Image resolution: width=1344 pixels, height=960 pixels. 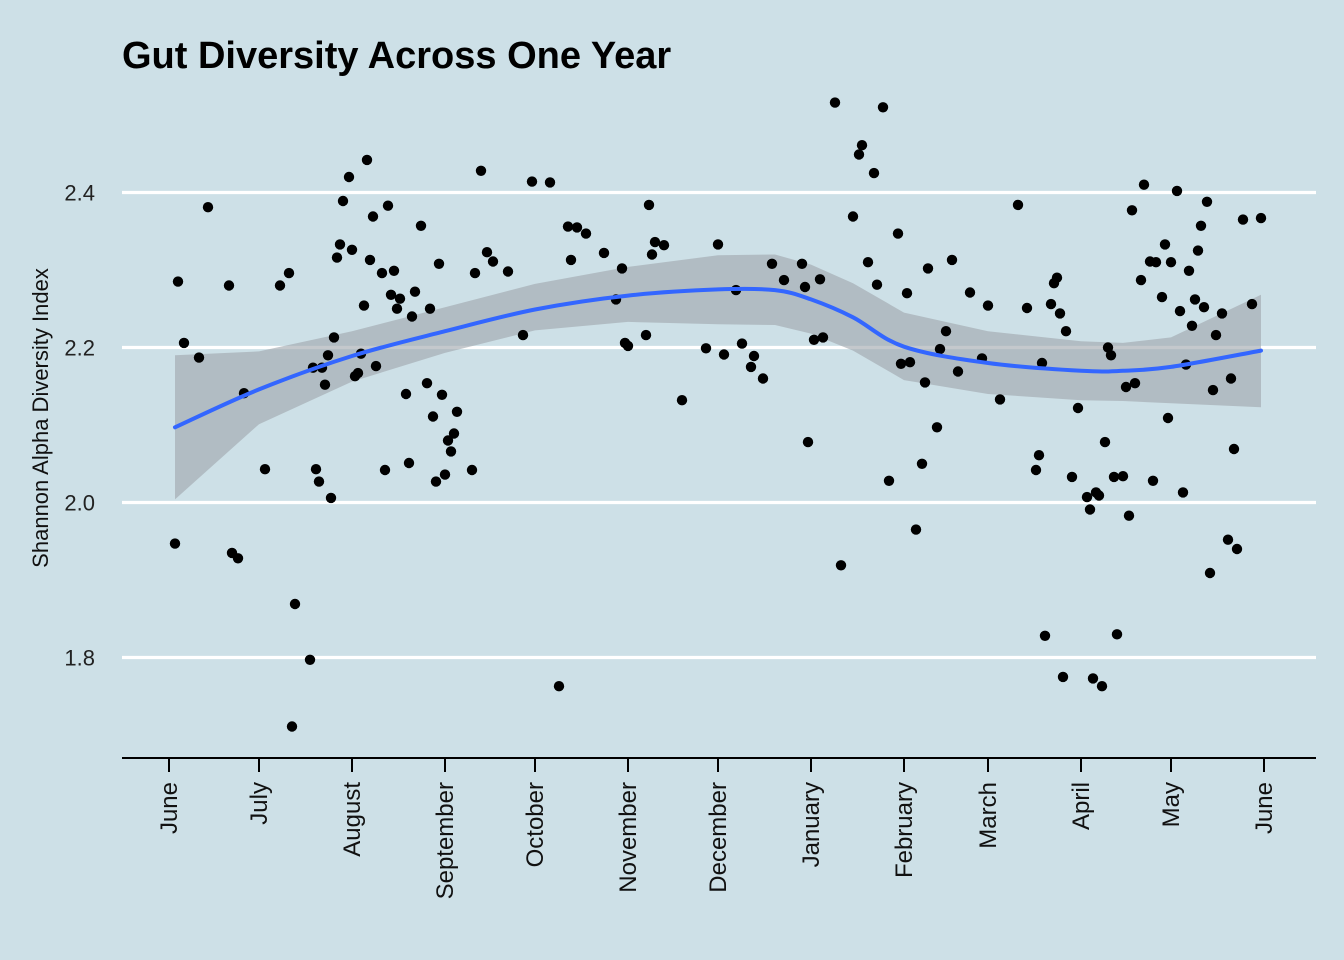 What do you see at coordinates (79, 658) in the screenshot?
I see `y-tick-label: 1.8` at bounding box center [79, 658].